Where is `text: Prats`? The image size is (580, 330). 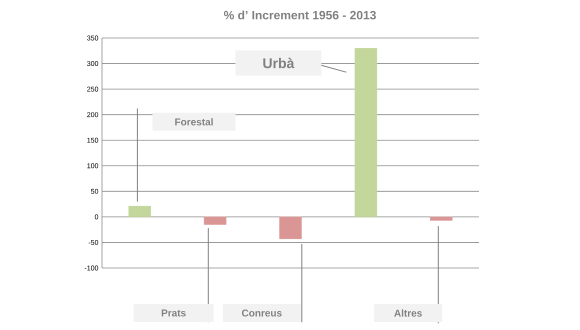 text: Prats is located at coordinates (174, 313).